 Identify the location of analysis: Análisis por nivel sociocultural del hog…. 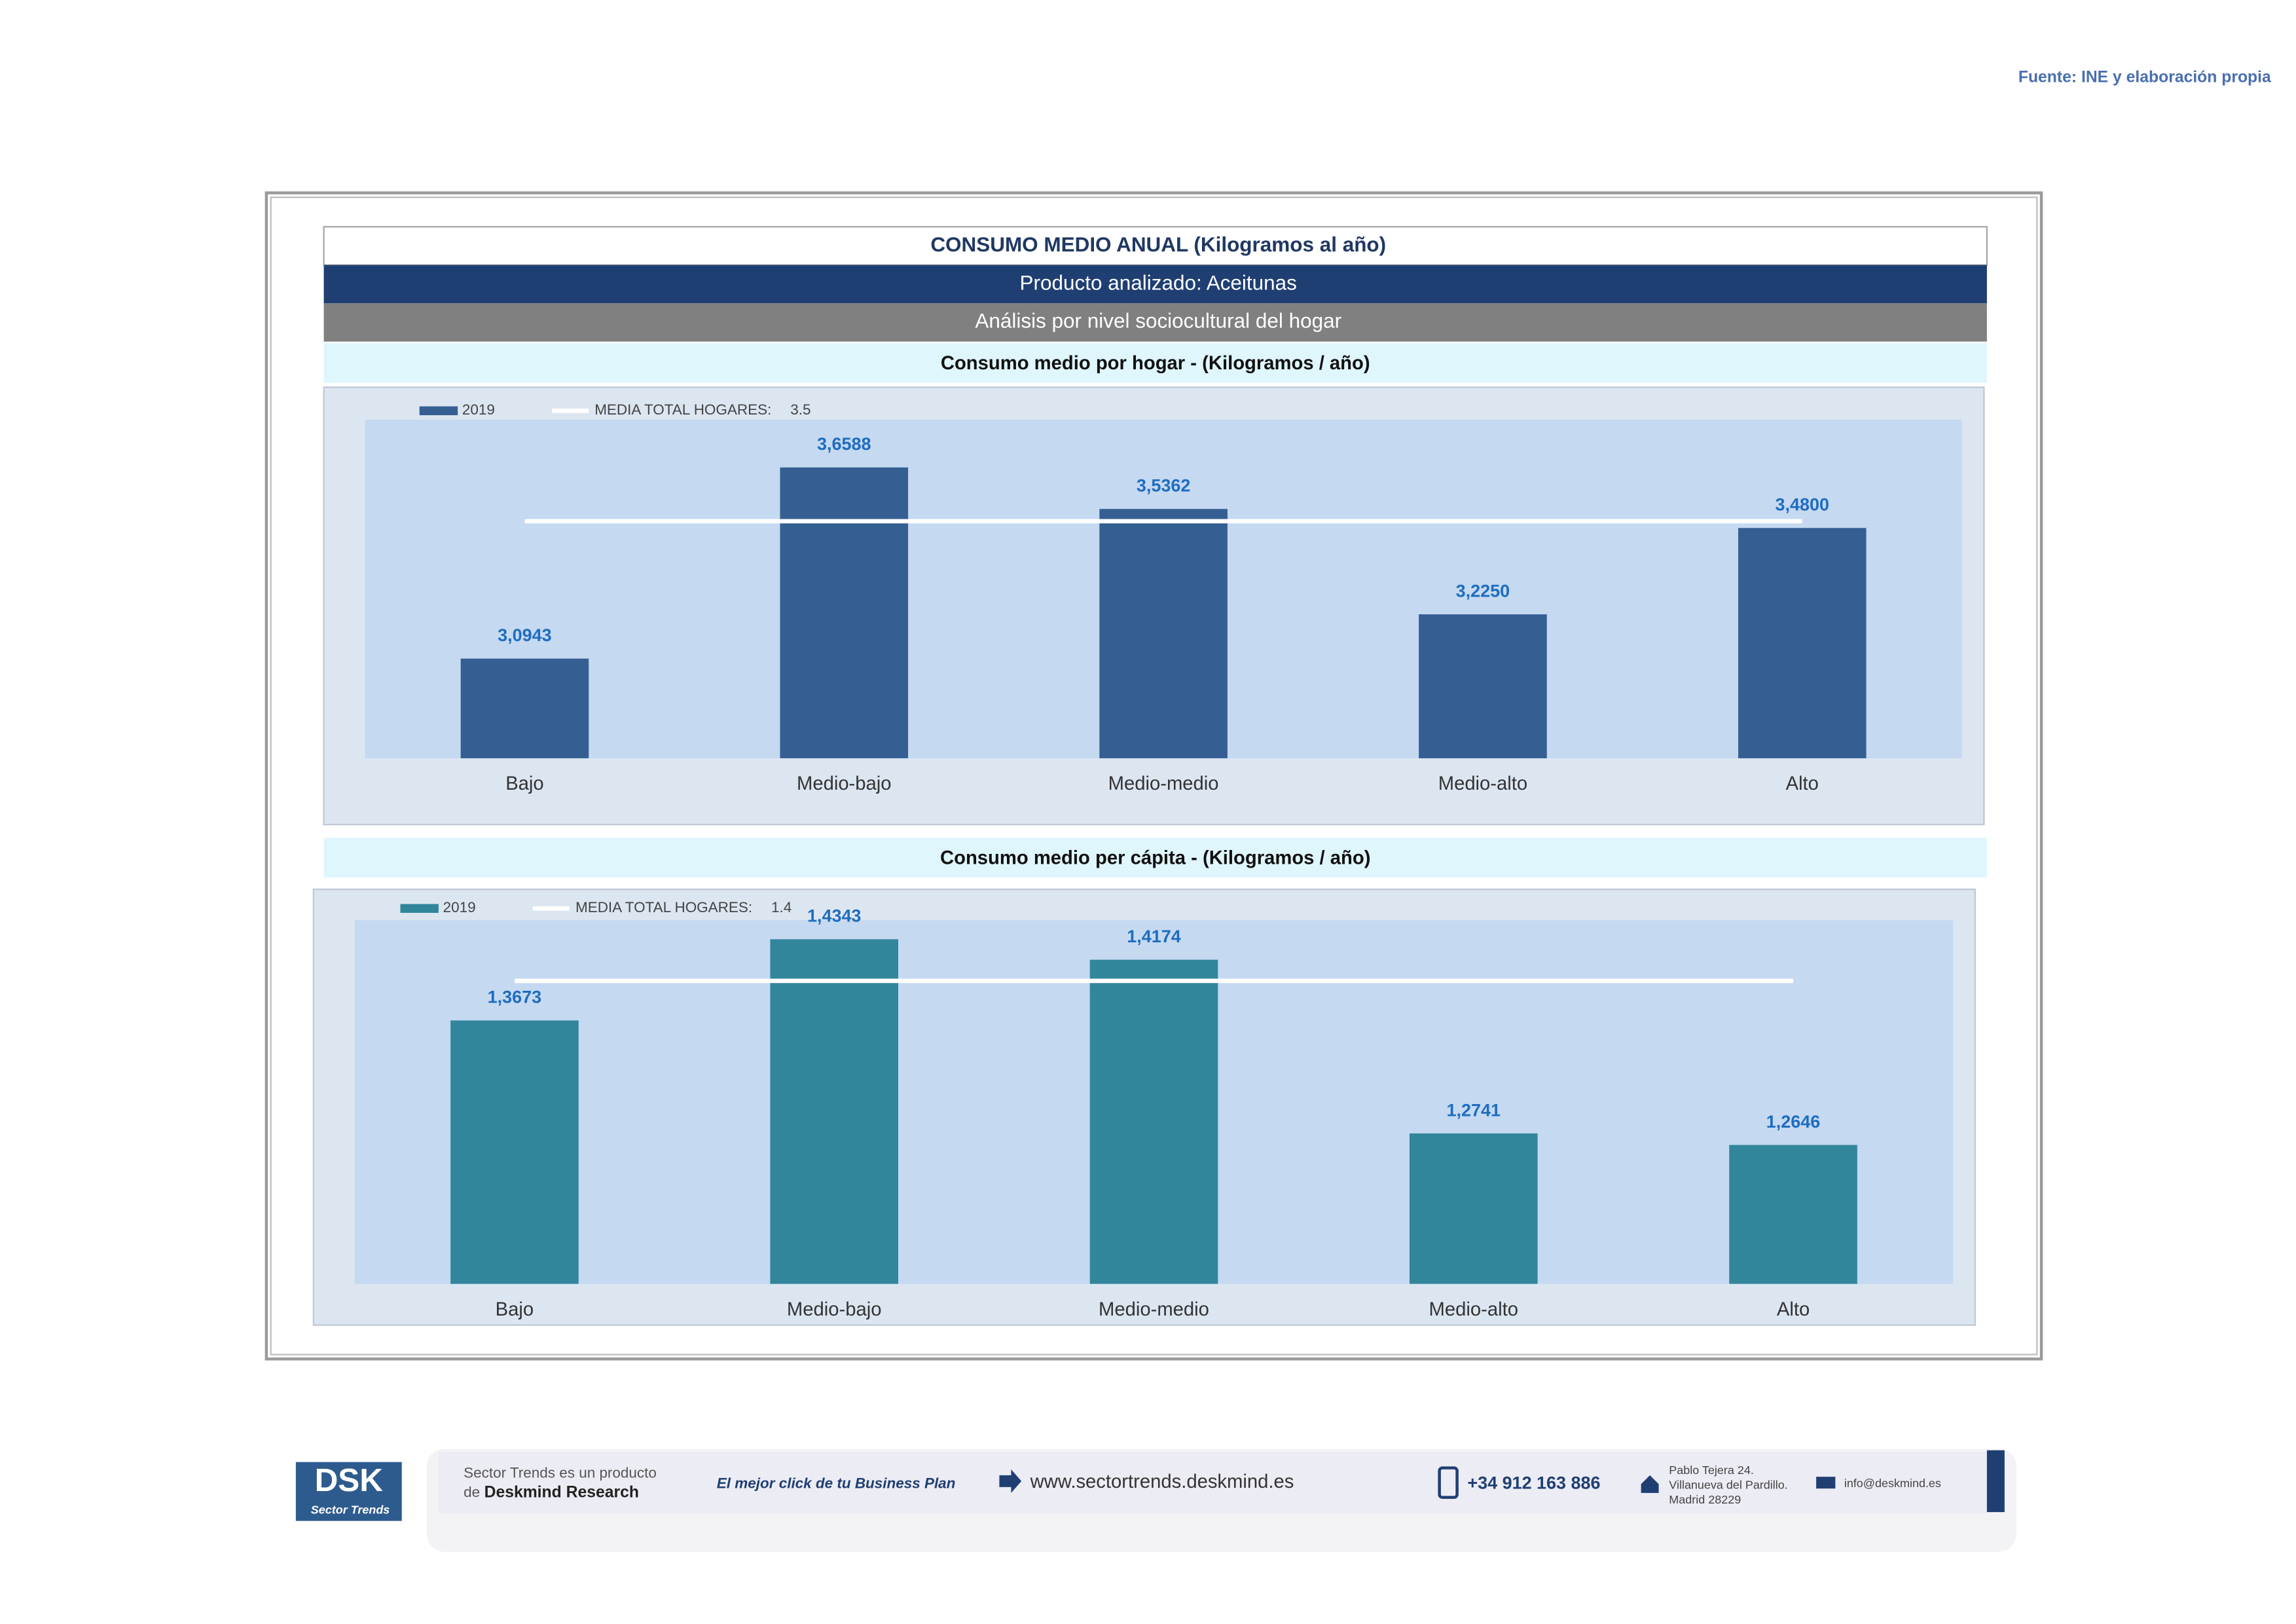
(1158, 321).